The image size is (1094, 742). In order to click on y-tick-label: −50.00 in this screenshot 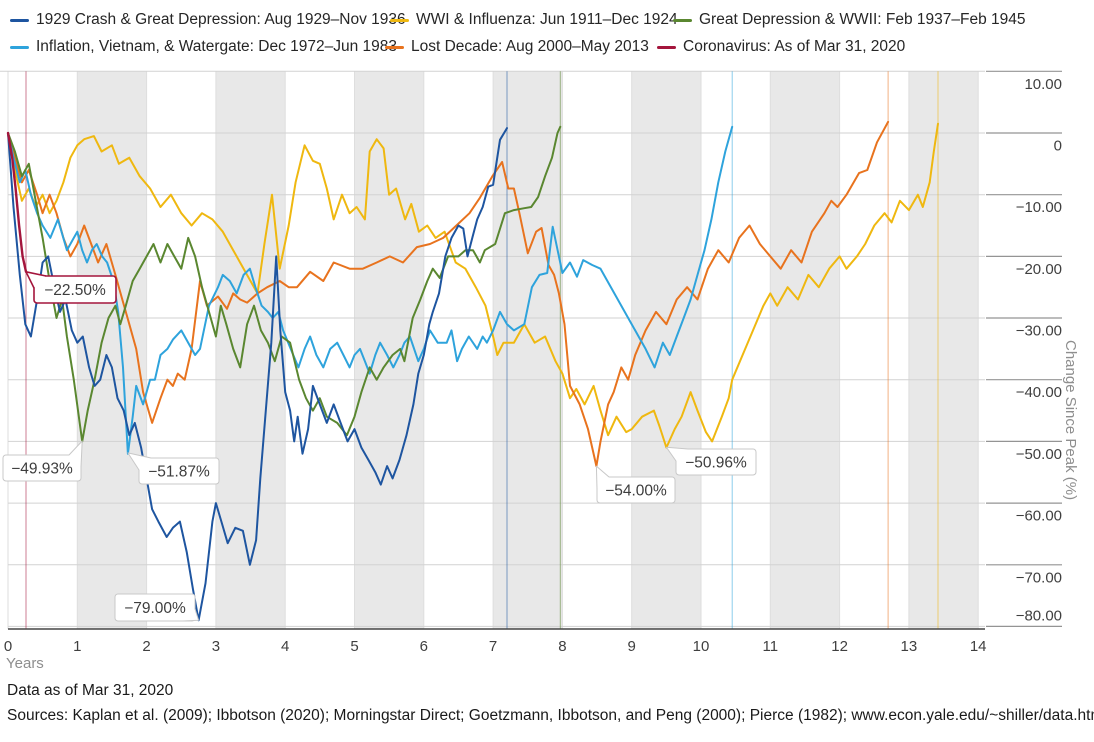, I will do `click(1039, 454)`.